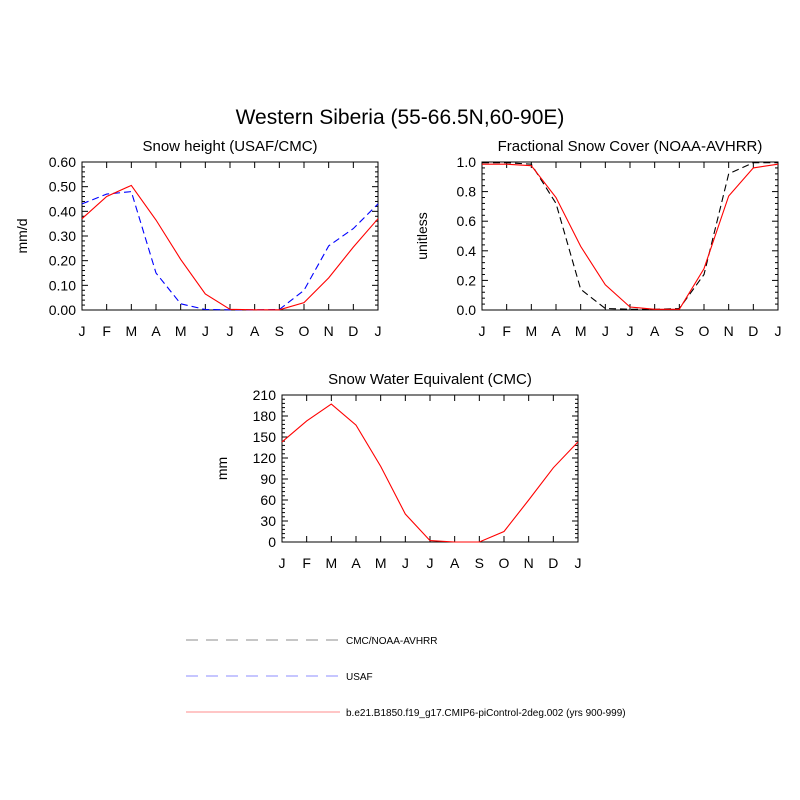  What do you see at coordinates (265, 416) in the screenshot?
I see `y-tick-label: 180` at bounding box center [265, 416].